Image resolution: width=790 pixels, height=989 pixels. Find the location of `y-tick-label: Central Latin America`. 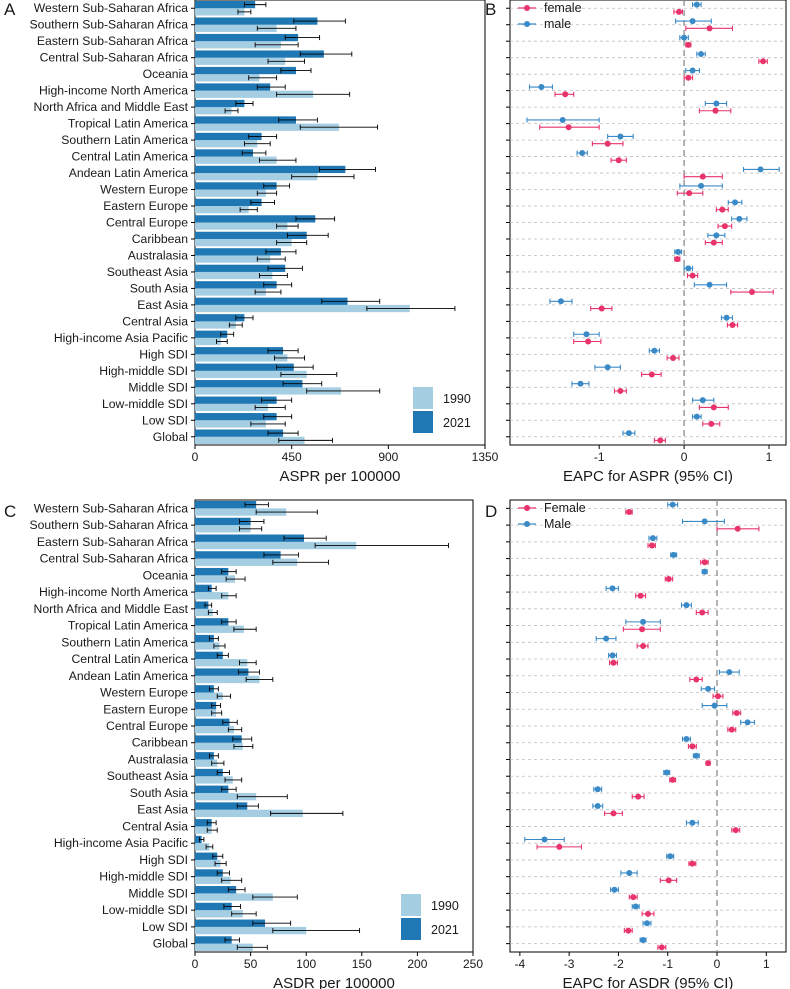

y-tick-label: Central Latin America is located at coordinates (129, 157).